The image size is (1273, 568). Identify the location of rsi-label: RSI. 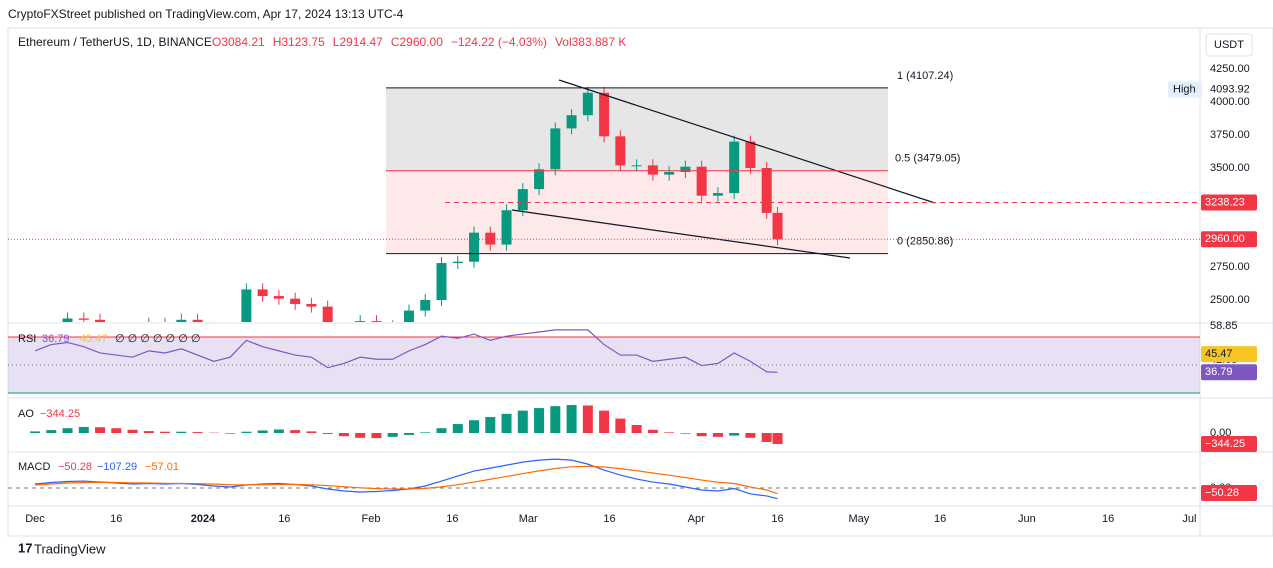
(27, 339).